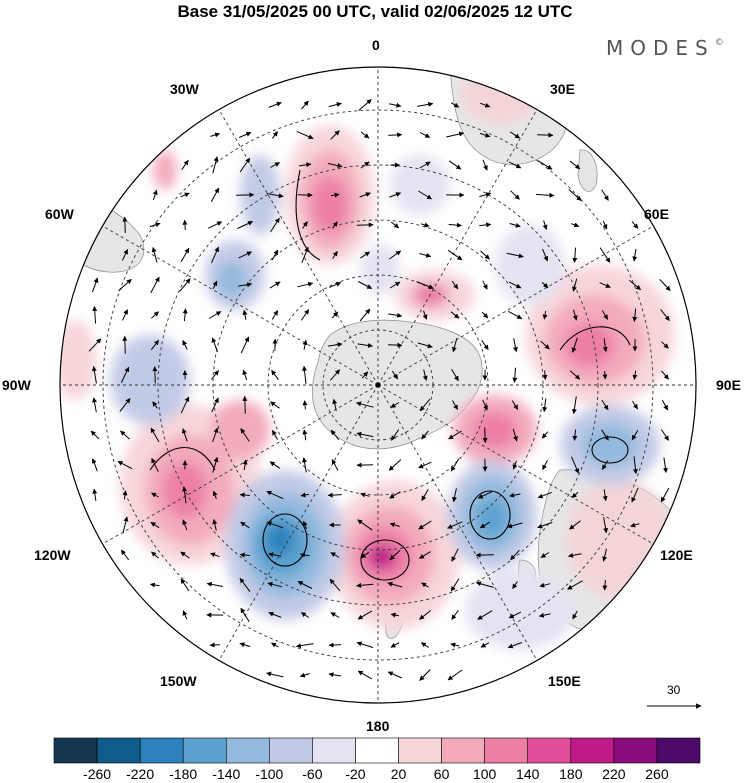 This screenshot has height=783, width=750. I want to click on colorbar-tick-label: -140, so click(226, 774).